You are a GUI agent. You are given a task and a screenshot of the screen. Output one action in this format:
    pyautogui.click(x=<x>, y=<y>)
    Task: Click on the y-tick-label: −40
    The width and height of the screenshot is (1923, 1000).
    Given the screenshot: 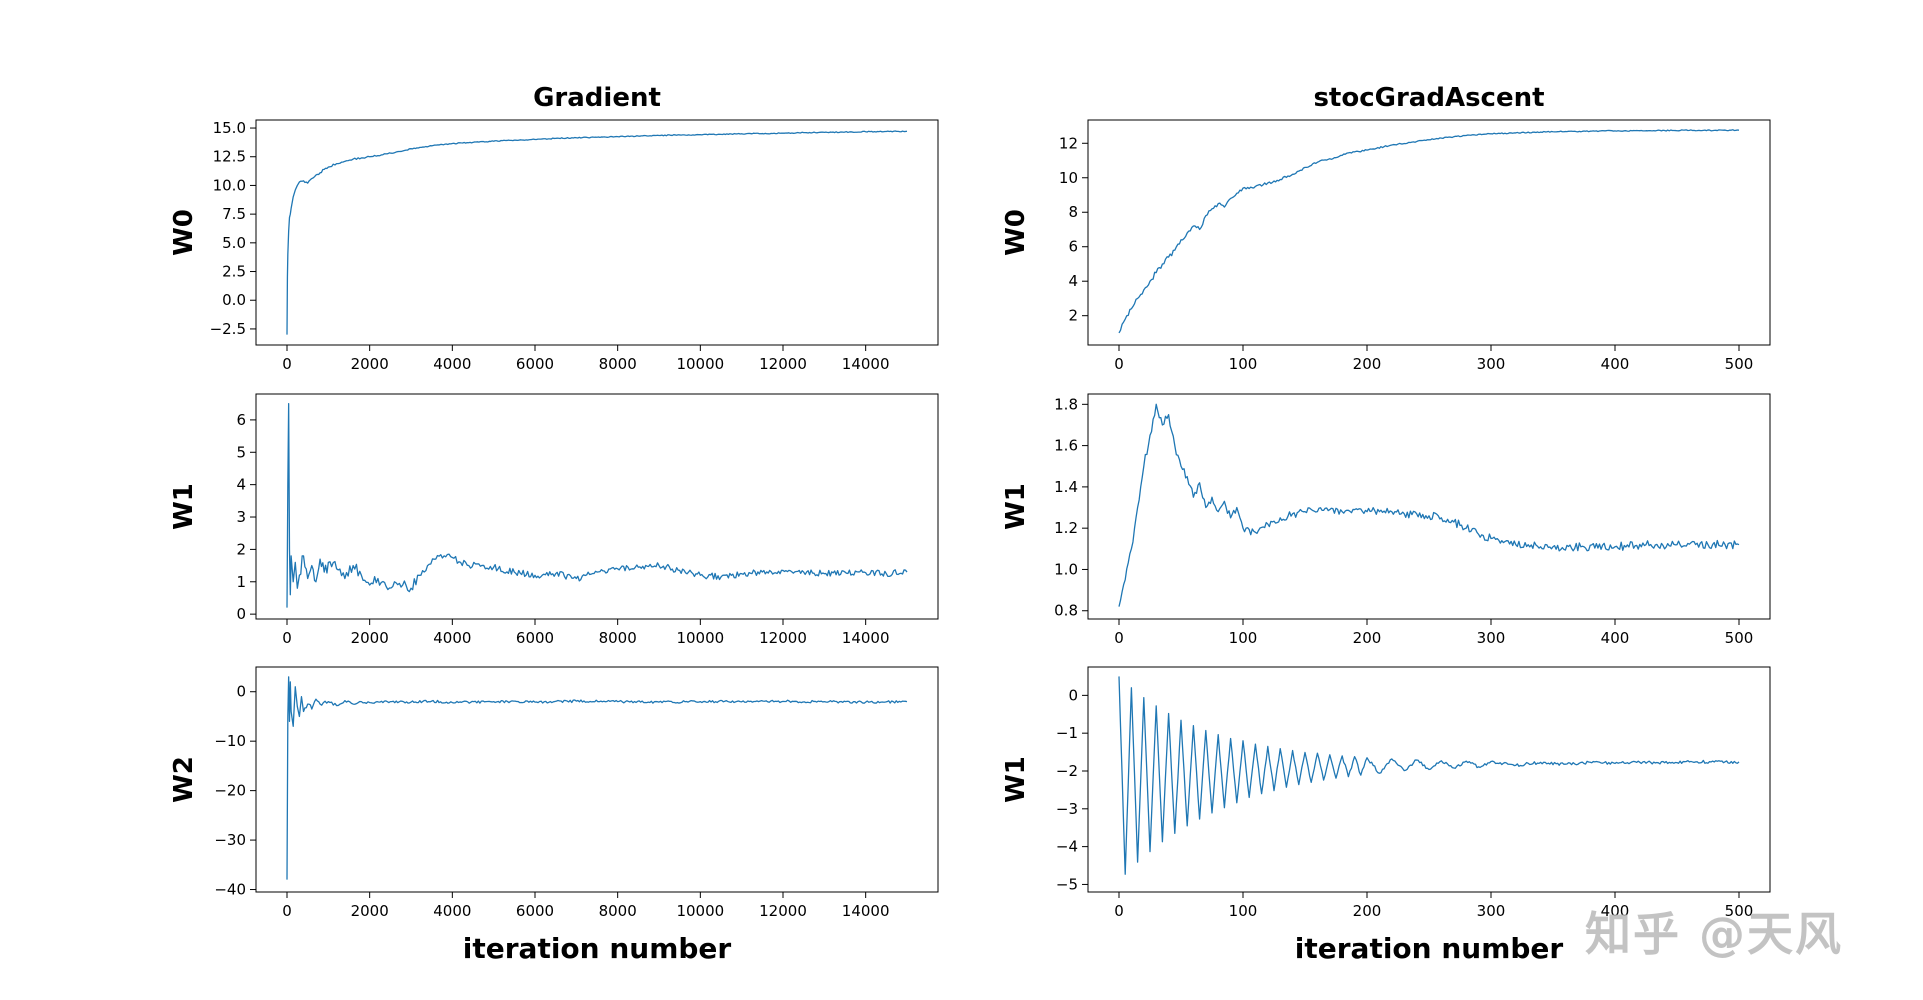 What is the action you would take?
    pyautogui.click(x=230, y=890)
    